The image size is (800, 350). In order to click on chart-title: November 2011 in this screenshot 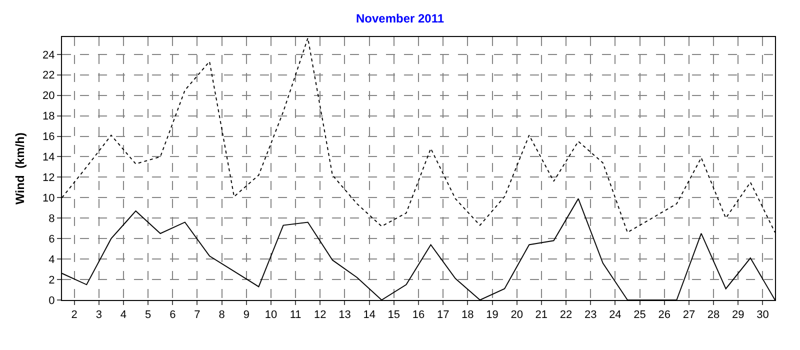, I will do `click(400, 18)`.